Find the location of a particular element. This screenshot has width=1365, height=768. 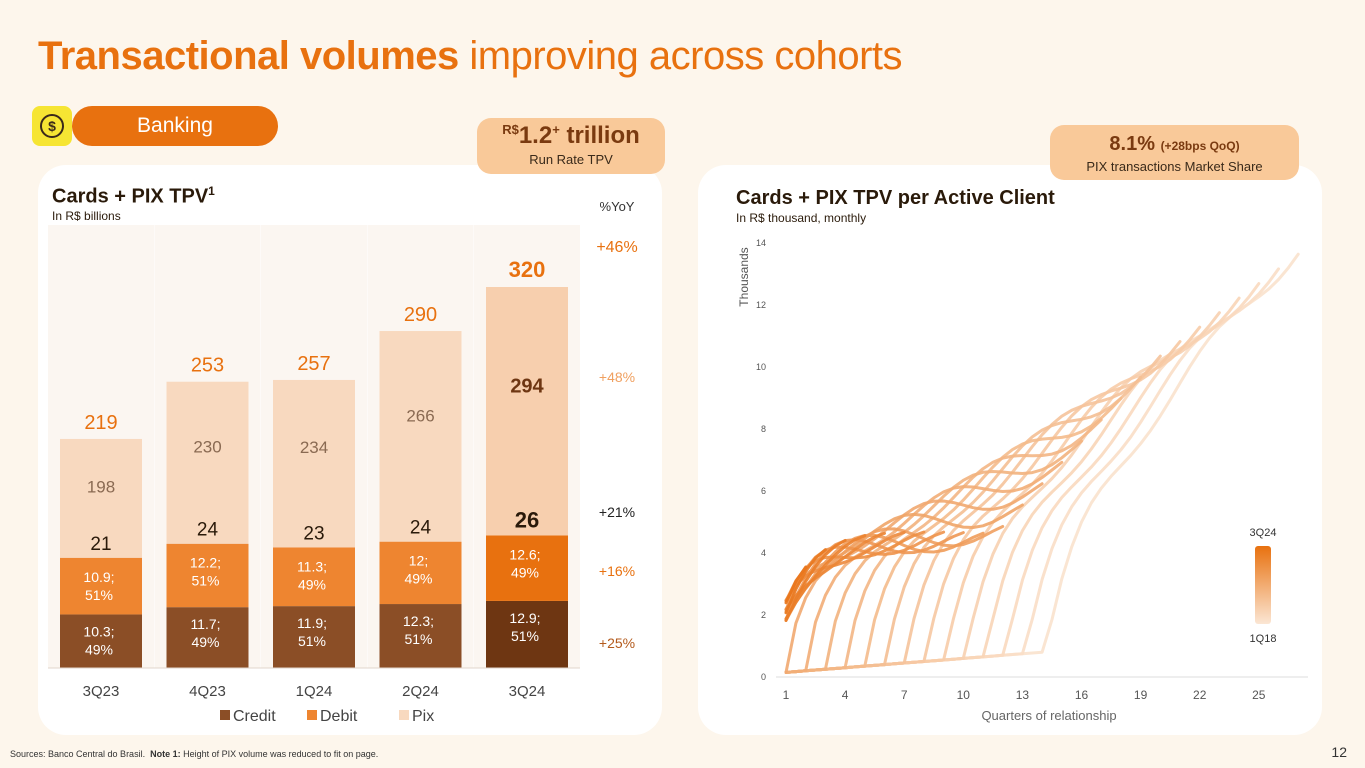

total-value-label: 320 is located at coordinates (527, 269).